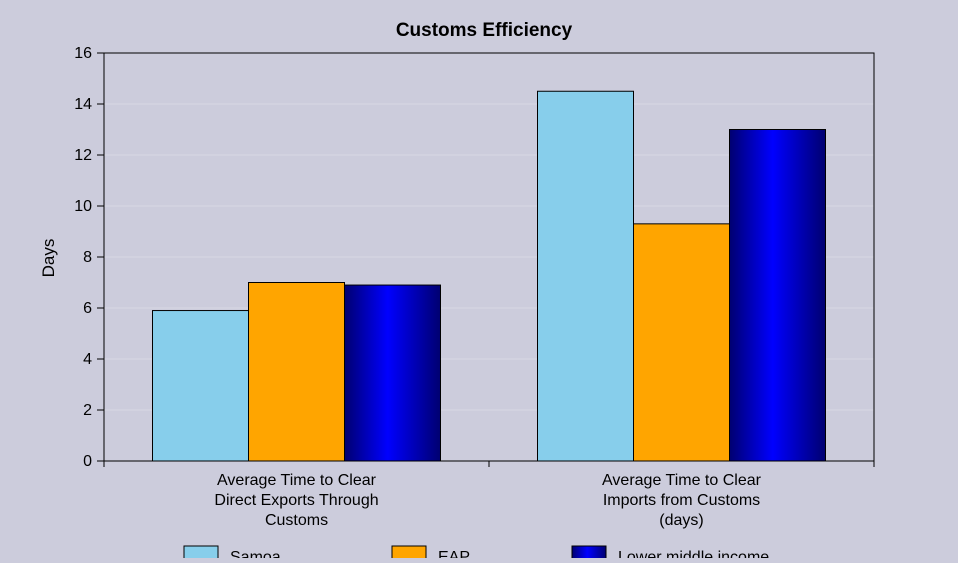  What do you see at coordinates (87, 257) in the screenshot?
I see `y-tick-label: 8` at bounding box center [87, 257].